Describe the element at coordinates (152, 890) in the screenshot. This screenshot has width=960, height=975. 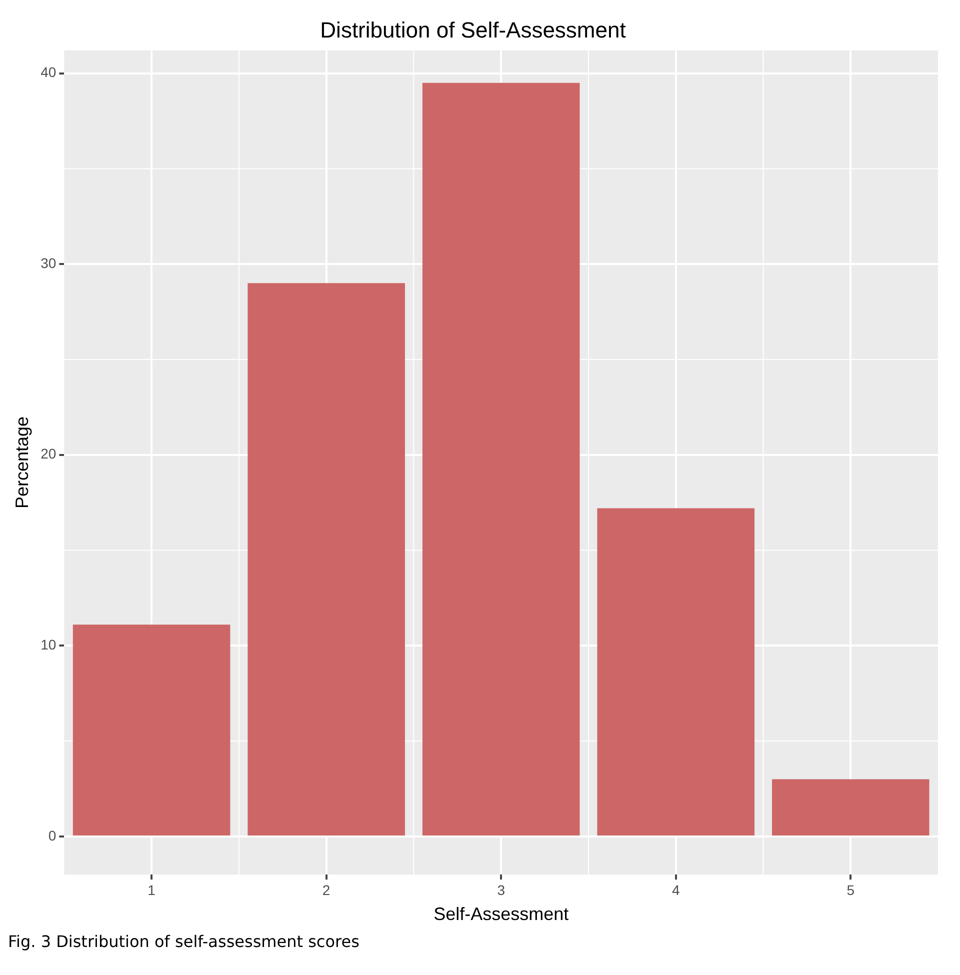
I see `x-tick-label: 1` at that location.